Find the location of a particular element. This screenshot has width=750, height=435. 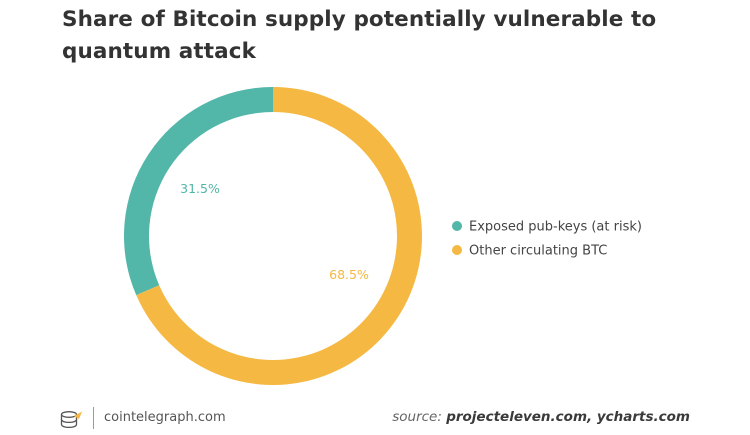

legend-swatch-exposed is located at coordinates (457, 226).